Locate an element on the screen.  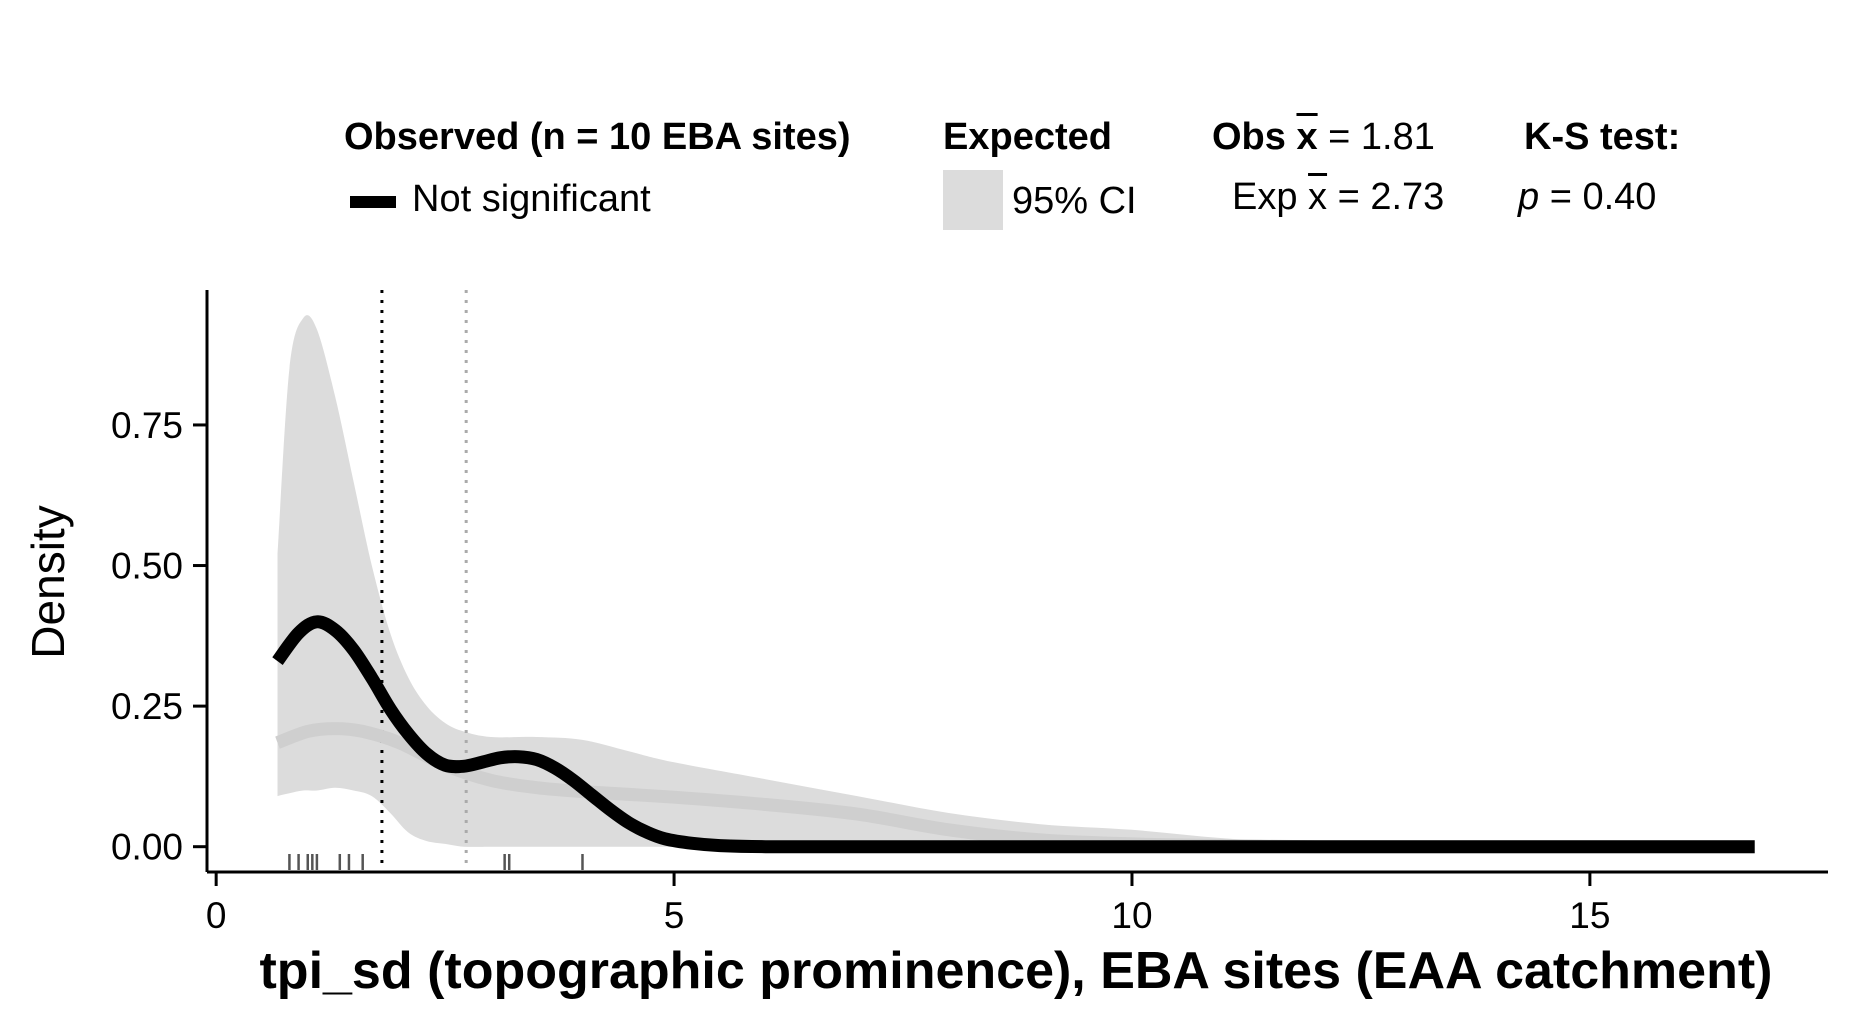
legend-ks-title: K-S test: is located at coordinates (1602, 137).